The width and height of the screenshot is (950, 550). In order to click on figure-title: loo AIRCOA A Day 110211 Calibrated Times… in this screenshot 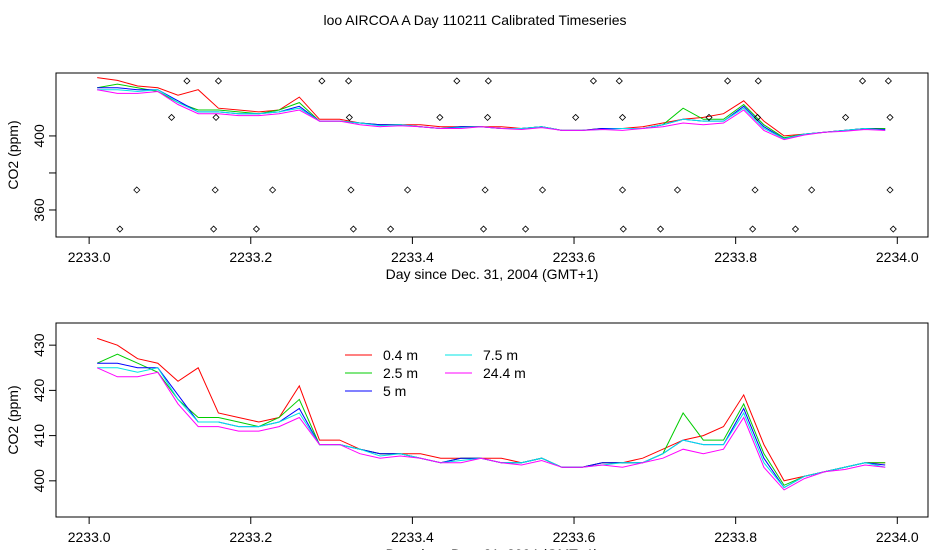, I will do `click(475, 20)`.